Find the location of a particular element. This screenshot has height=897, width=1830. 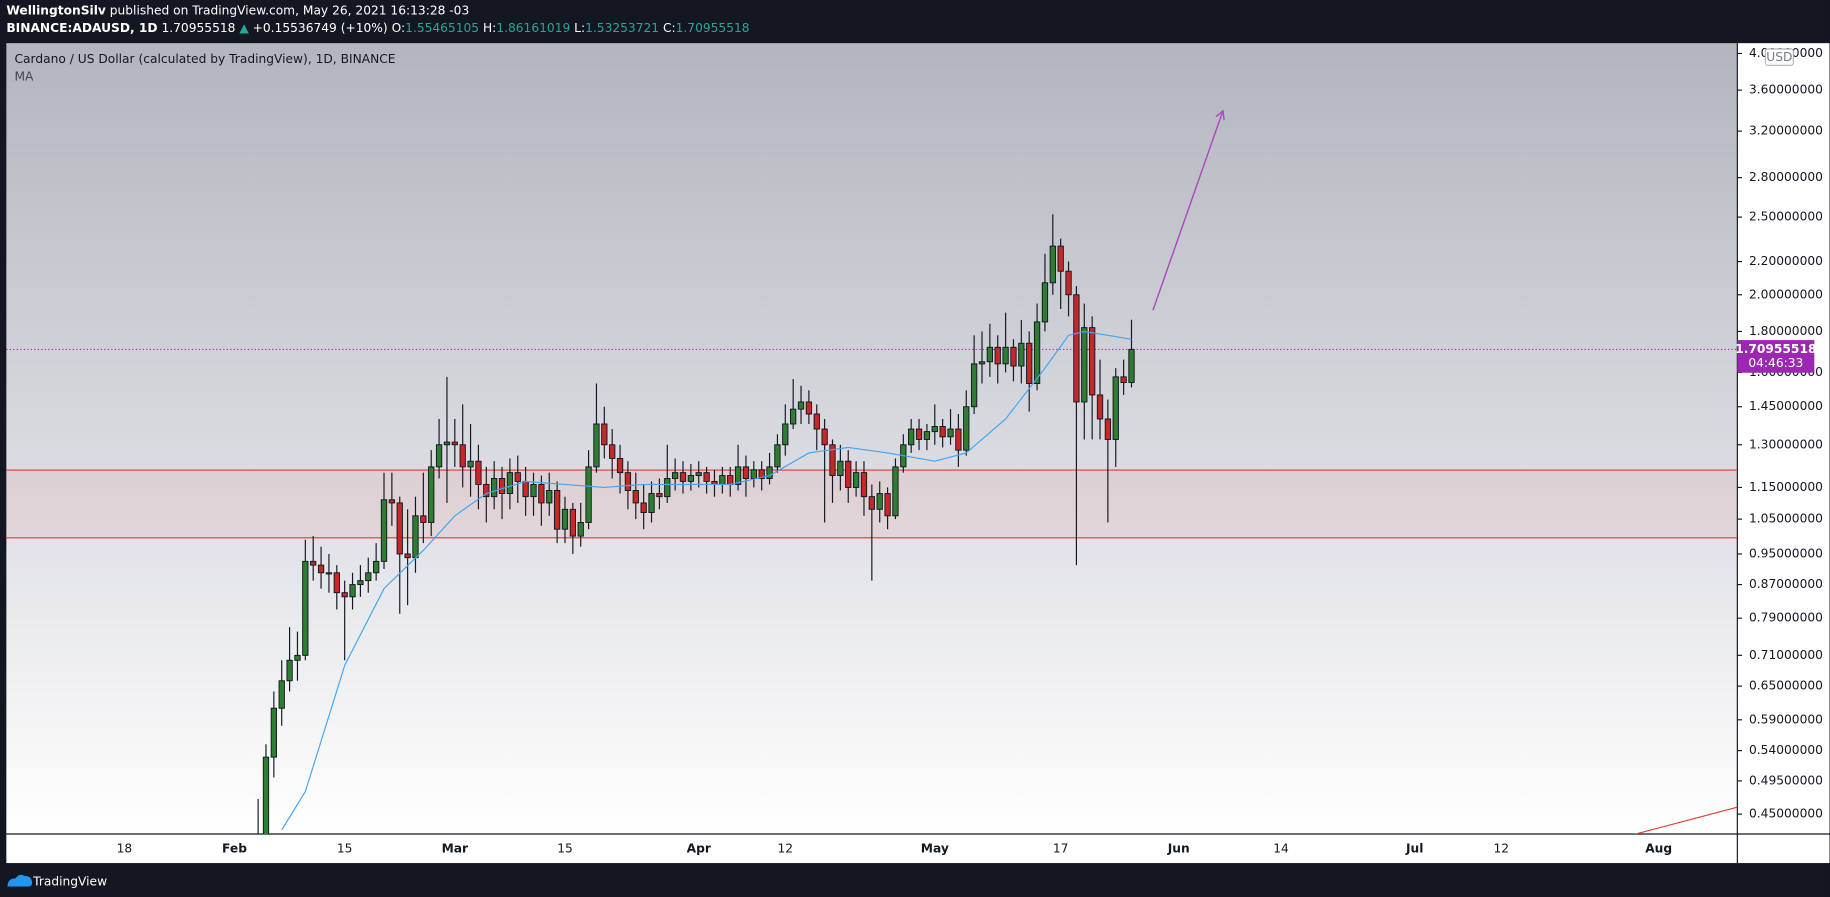

brand-logo is located at coordinates (19, 880).